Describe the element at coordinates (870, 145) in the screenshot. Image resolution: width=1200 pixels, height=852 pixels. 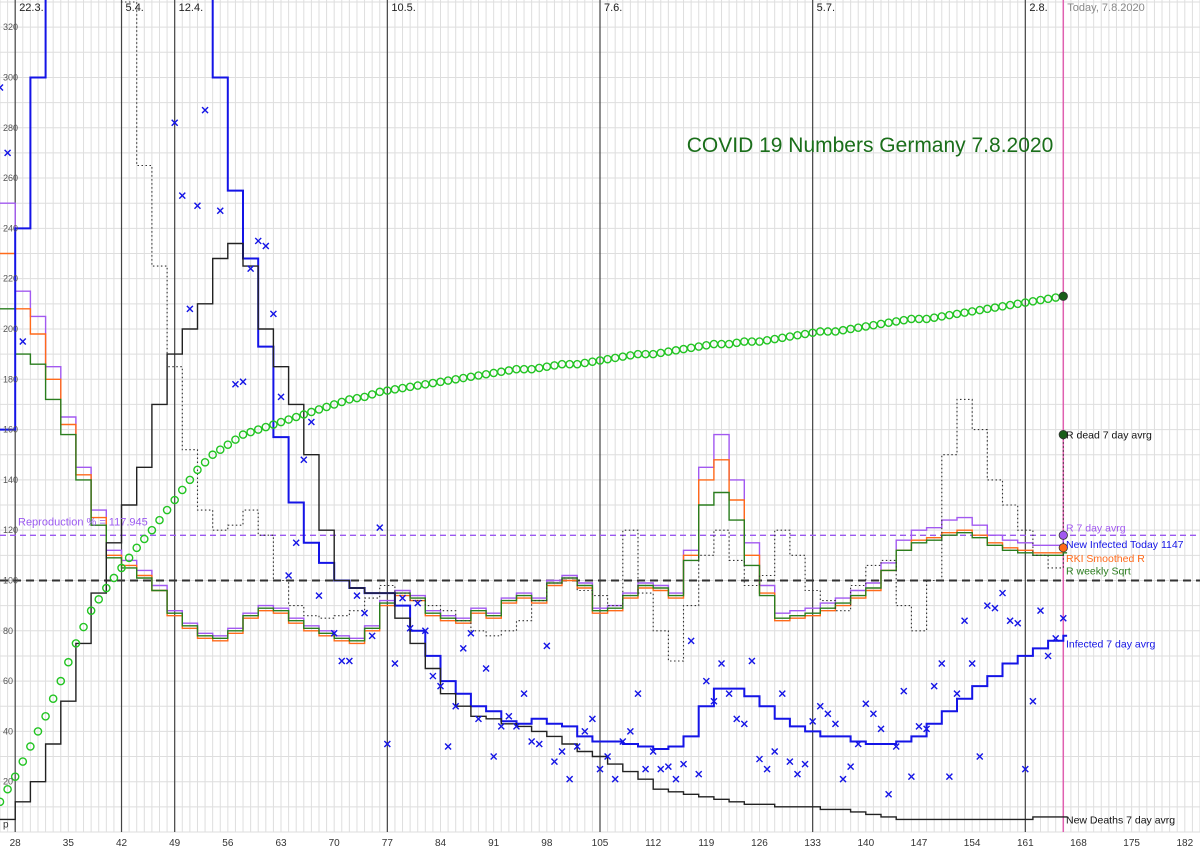
I see `chart-title: COVID 19 Numbers Germany 7.8.2020` at that location.